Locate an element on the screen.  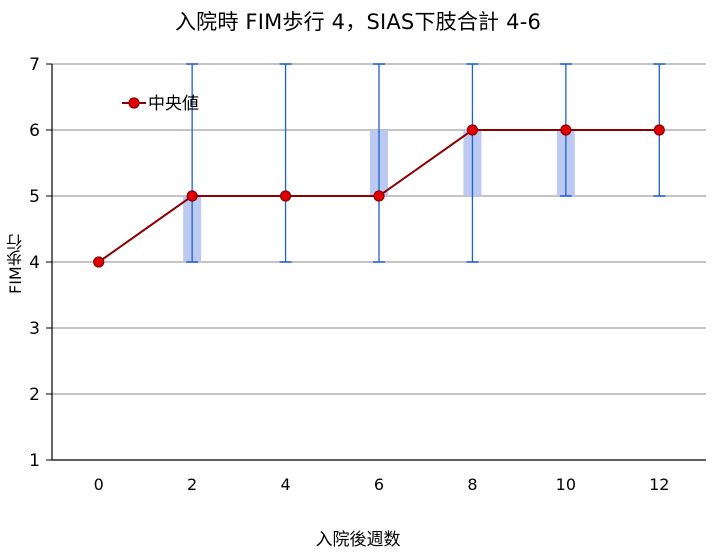
y-tick-label-5: 5 is located at coordinates (34, 197).